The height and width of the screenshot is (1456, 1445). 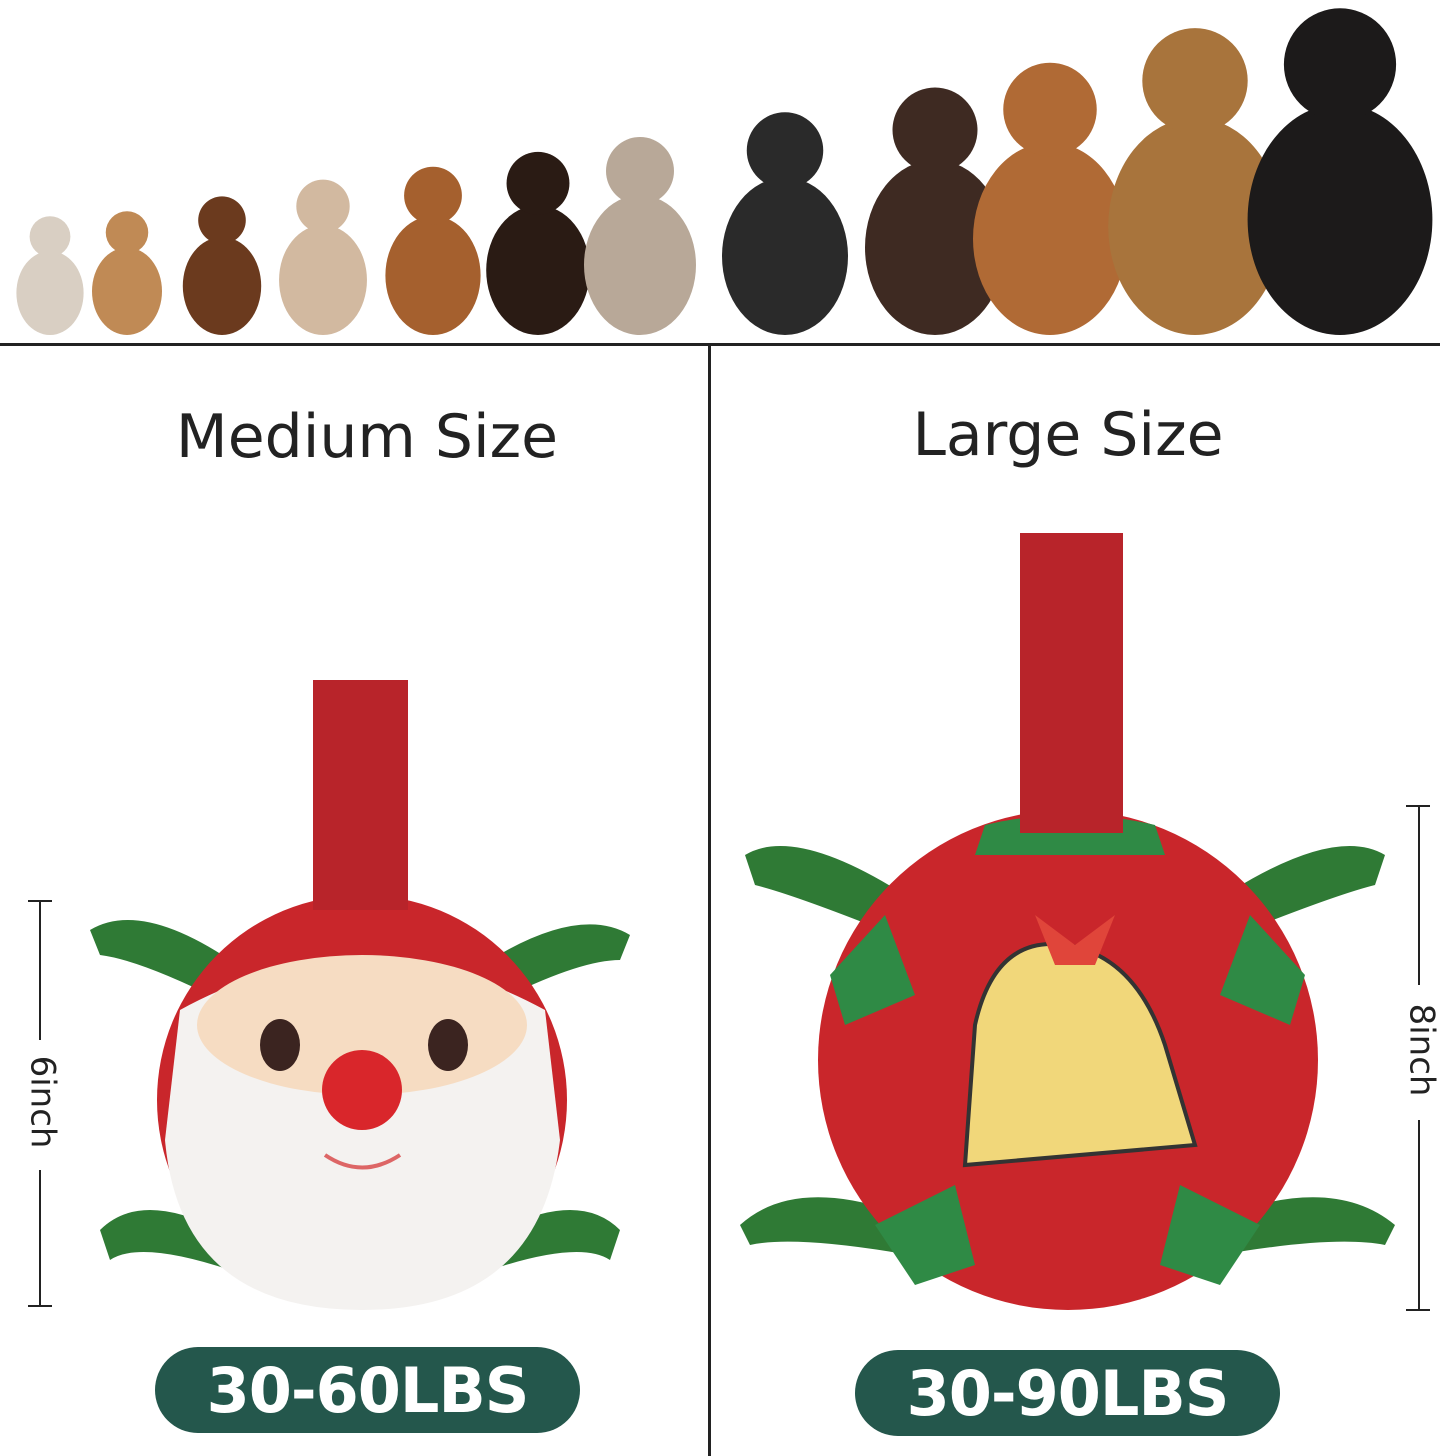 I want to click on horizontal-divider, so click(x=720, y=344).